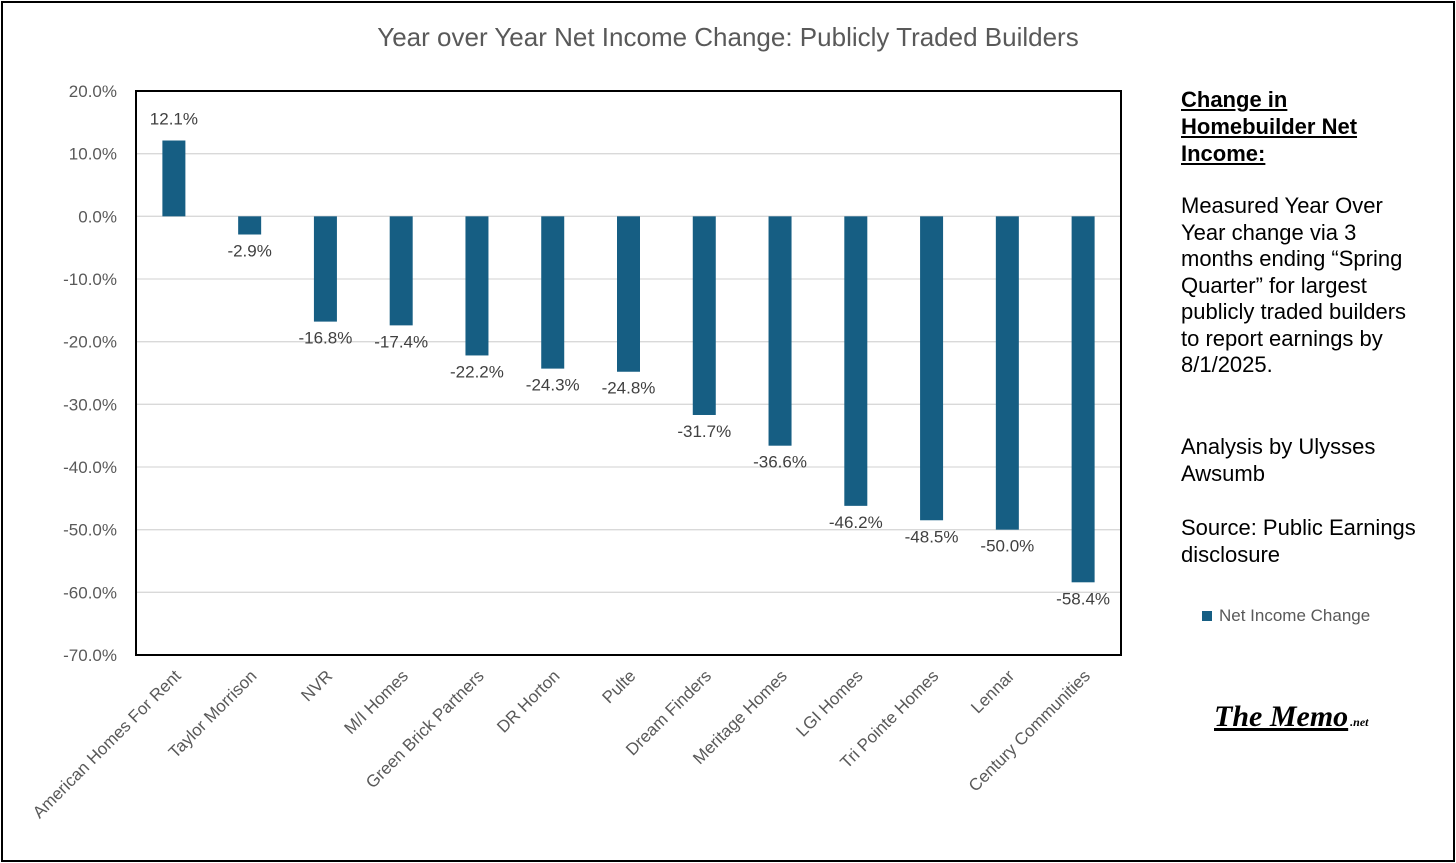 The width and height of the screenshot is (1456, 863). I want to click on data-label: -58.4%, so click(1083, 598).